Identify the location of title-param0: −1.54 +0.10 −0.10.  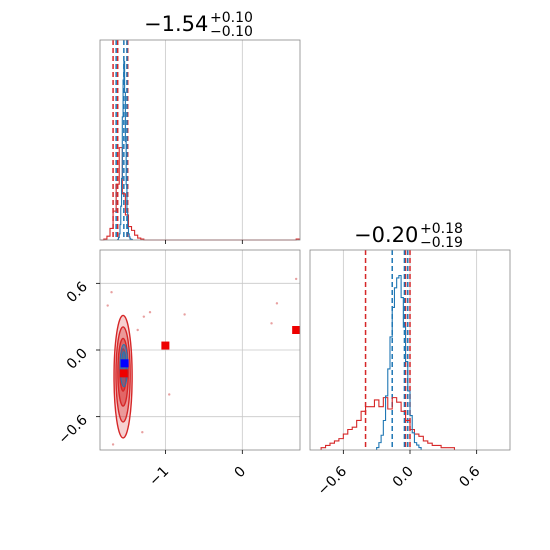
(198, 25).